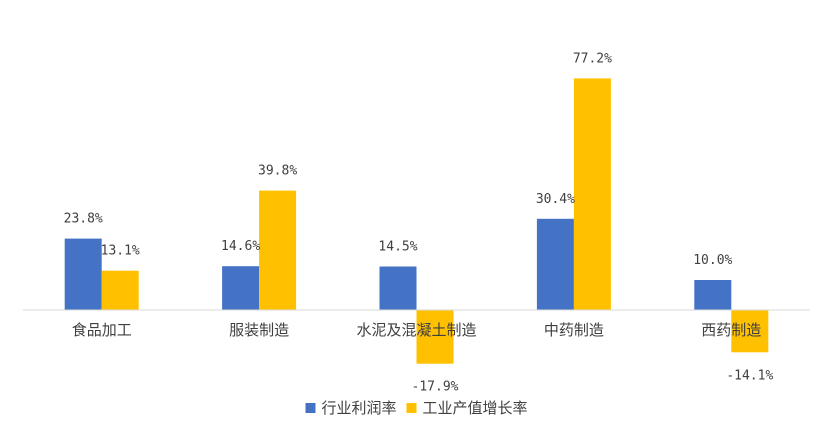 This screenshot has height=444, width=833. Describe the element at coordinates (259, 330) in the screenshot. I see `category-label-1: 服装制造` at that location.